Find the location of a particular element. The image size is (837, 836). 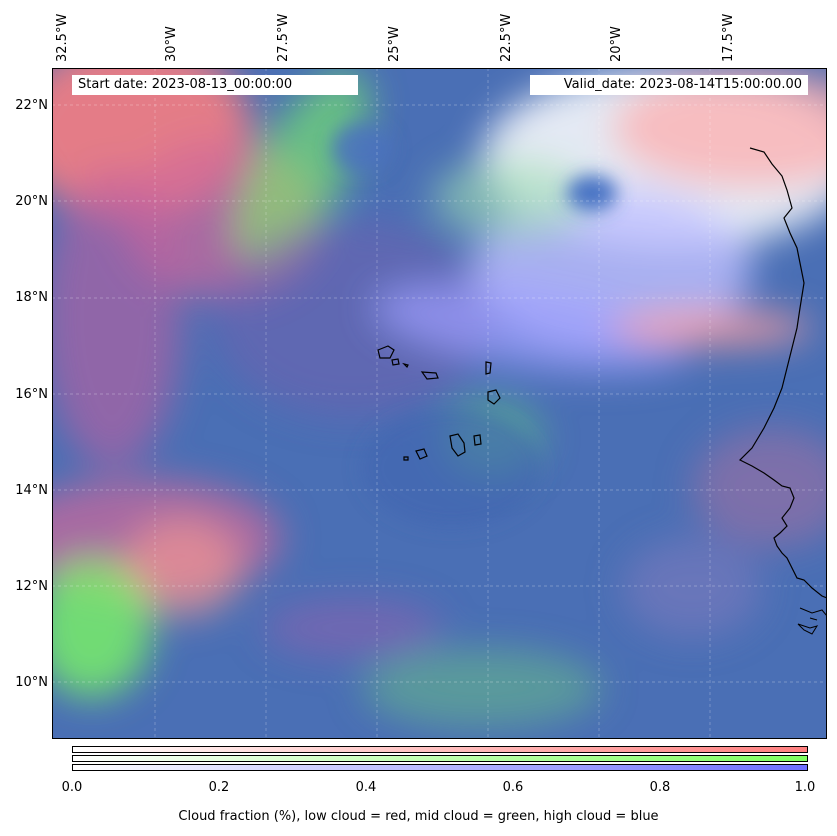

colorbar-high-cloud is located at coordinates (440, 767).